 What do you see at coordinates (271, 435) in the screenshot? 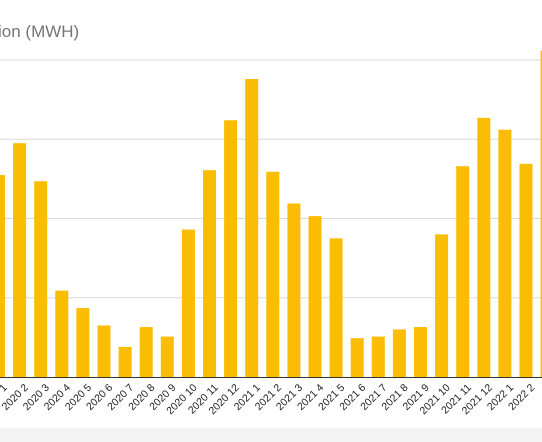
I see `footer-band` at bounding box center [271, 435].